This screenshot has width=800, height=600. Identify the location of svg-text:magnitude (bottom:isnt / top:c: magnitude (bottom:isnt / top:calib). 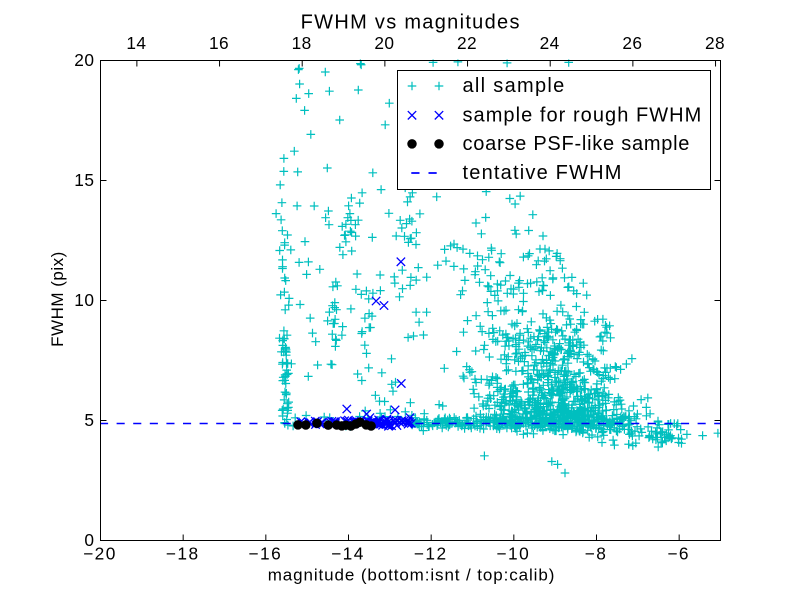
(412, 575).